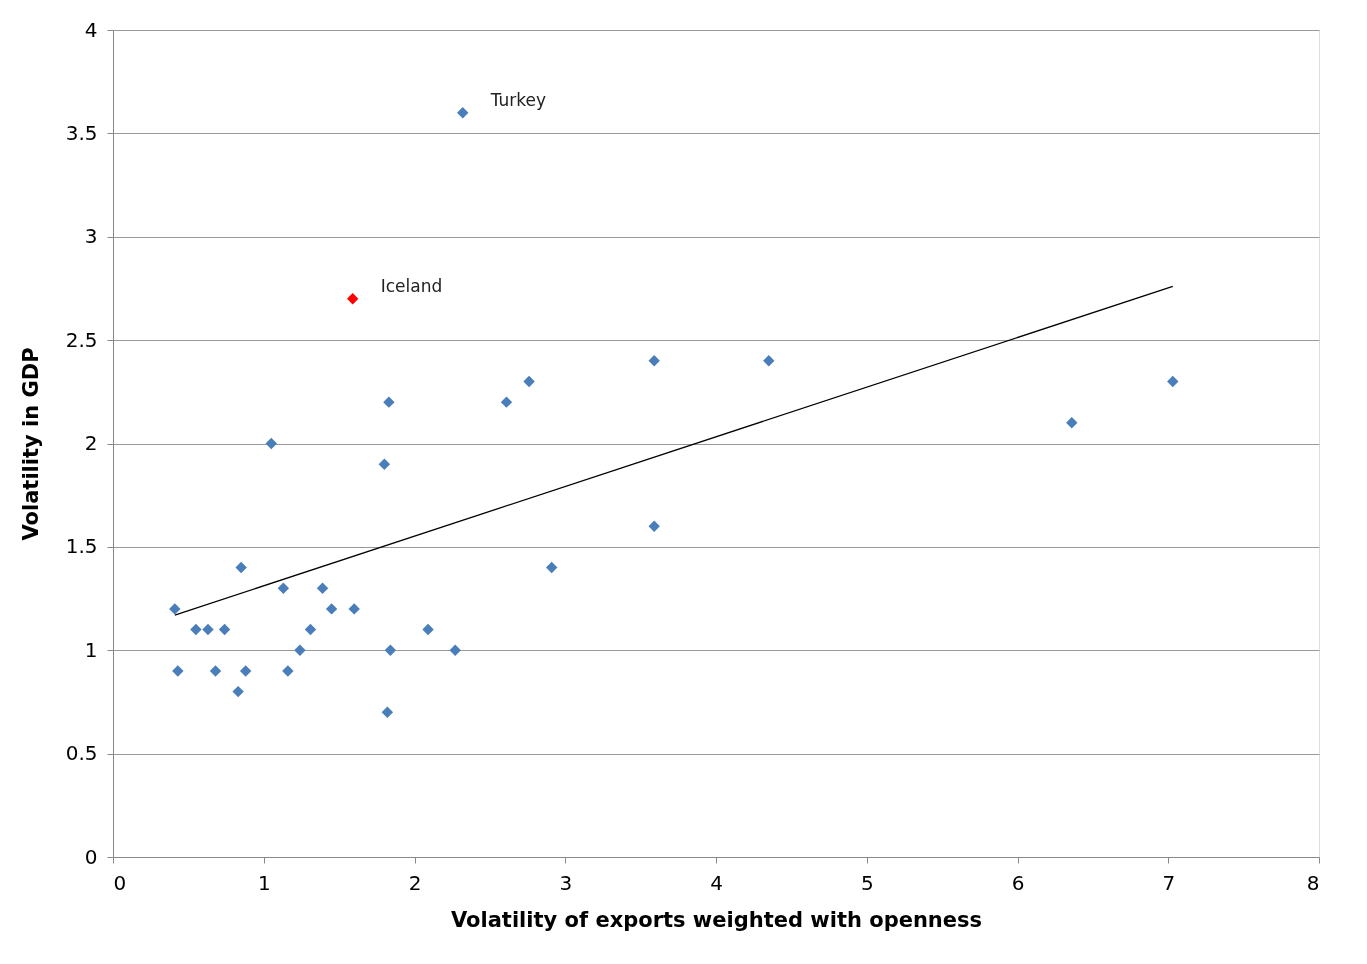 This screenshot has height=964, width=1367. Describe the element at coordinates (1169, 882) in the screenshot. I see `x-tick-label: 7` at that location.